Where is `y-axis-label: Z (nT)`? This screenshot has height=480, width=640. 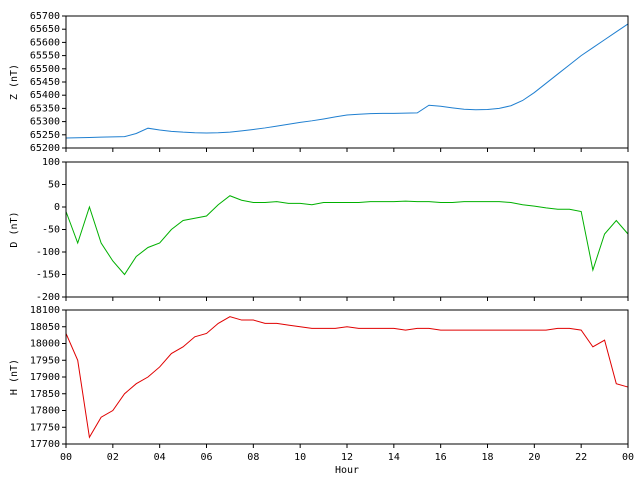 y-axis-label: Z (nT) is located at coordinates (14, 82).